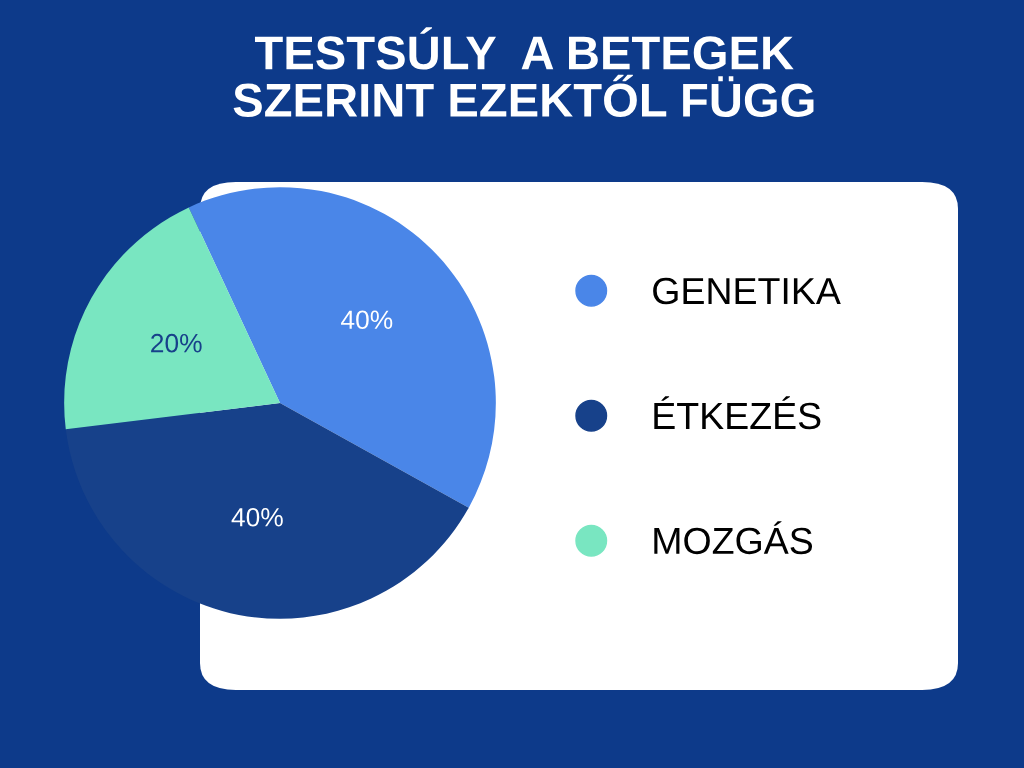 This screenshot has height=768, width=1024. I want to click on data-label: 20%, so click(176, 343).